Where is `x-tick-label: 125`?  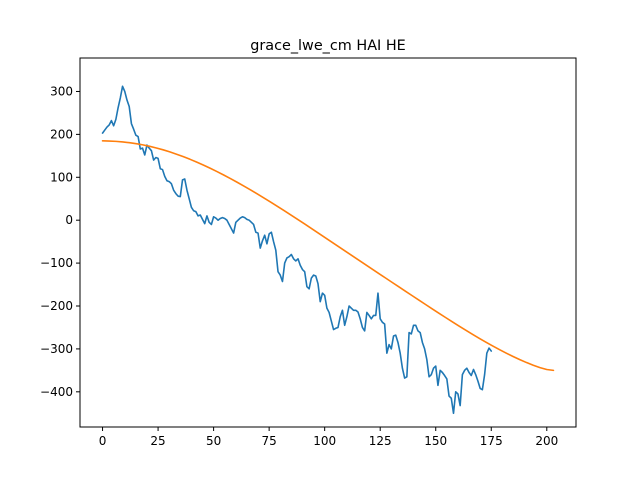 x-tick-label: 125 is located at coordinates (380, 441).